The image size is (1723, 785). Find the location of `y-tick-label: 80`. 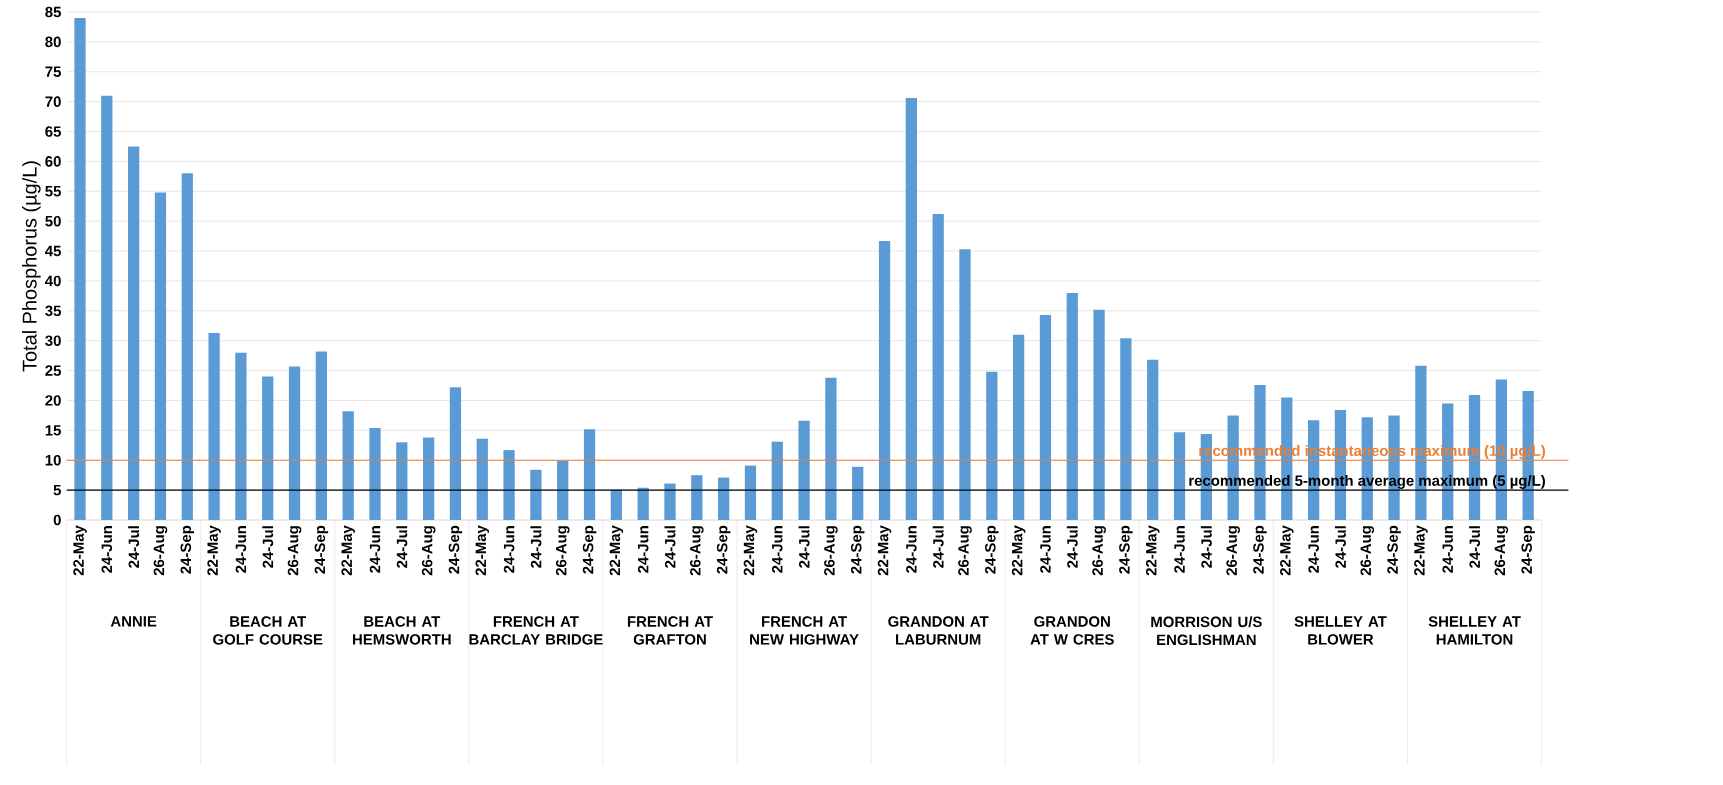

y-tick-label: 80 is located at coordinates (53, 42).